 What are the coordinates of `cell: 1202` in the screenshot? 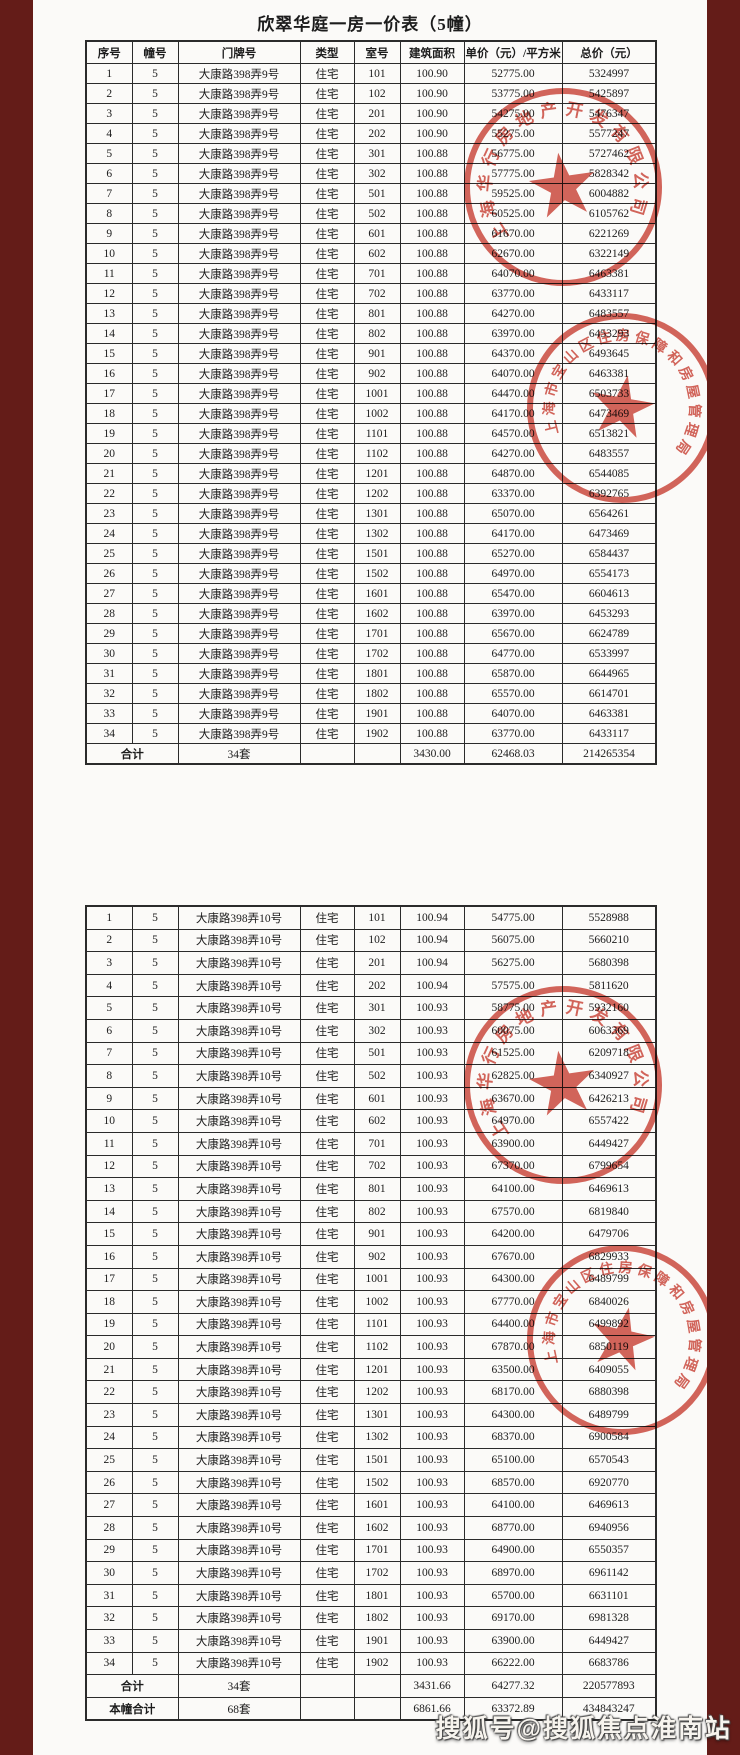 It's located at (377, 493).